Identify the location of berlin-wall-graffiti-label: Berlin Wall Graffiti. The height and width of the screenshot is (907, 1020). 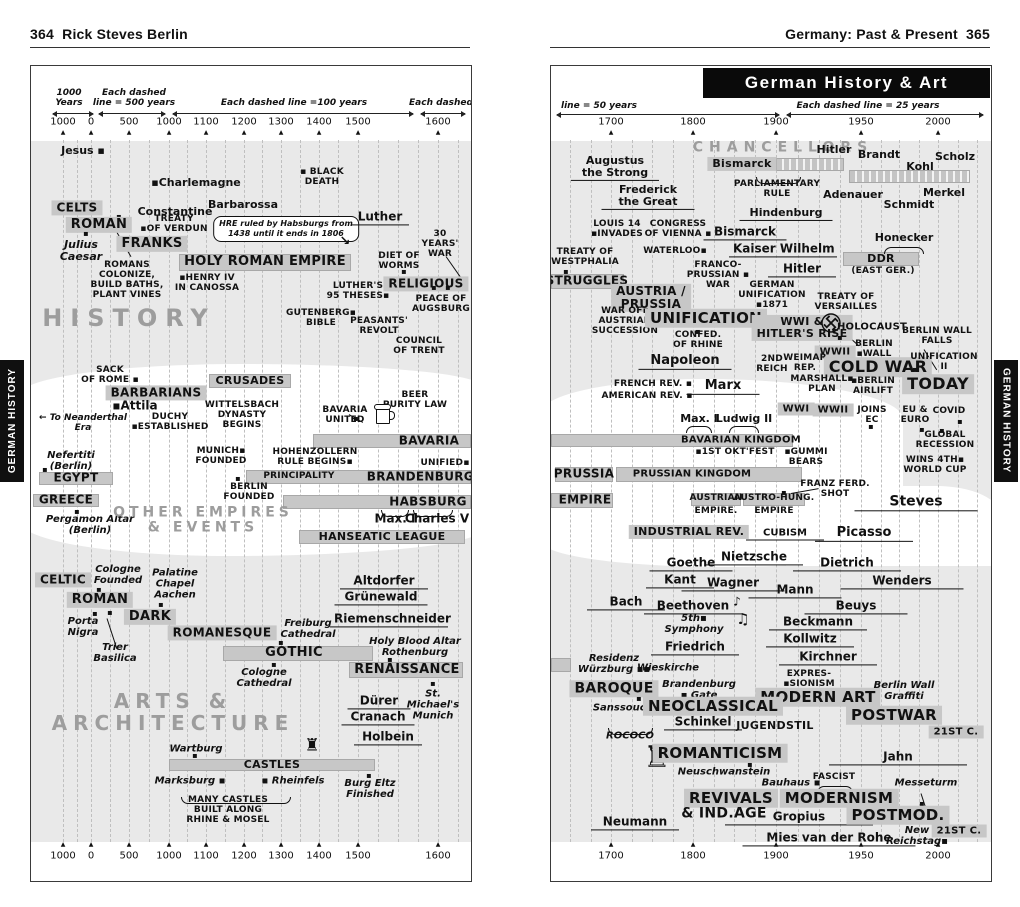
(904, 691).